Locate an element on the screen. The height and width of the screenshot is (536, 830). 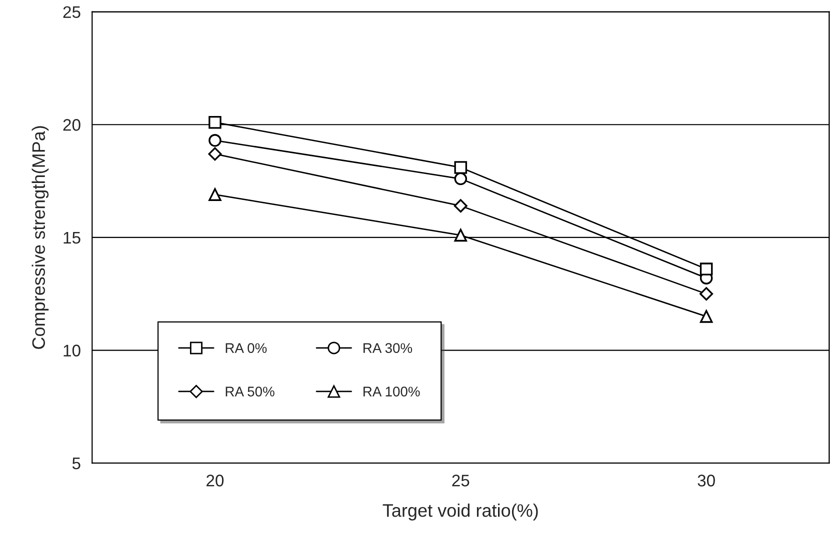
y-tick-label: 20 is located at coordinates (71, 125).